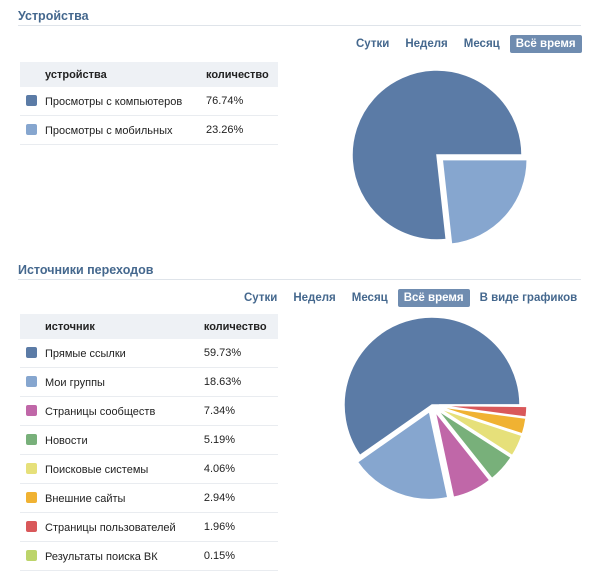 This screenshot has height=581, width=600. Describe the element at coordinates (86, 270) in the screenshot. I see `section-title-sources: Источники переходов` at that location.